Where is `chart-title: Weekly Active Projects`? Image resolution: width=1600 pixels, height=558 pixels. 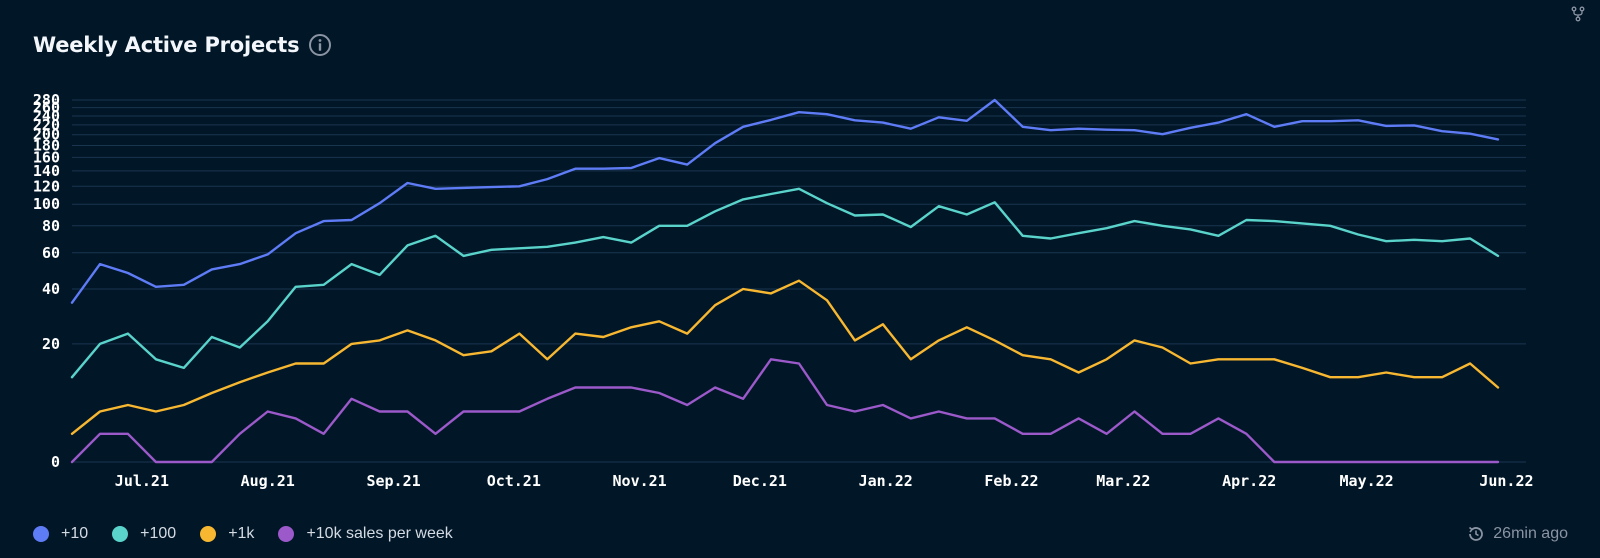
chart-title: Weekly Active Projects is located at coordinates (166, 45).